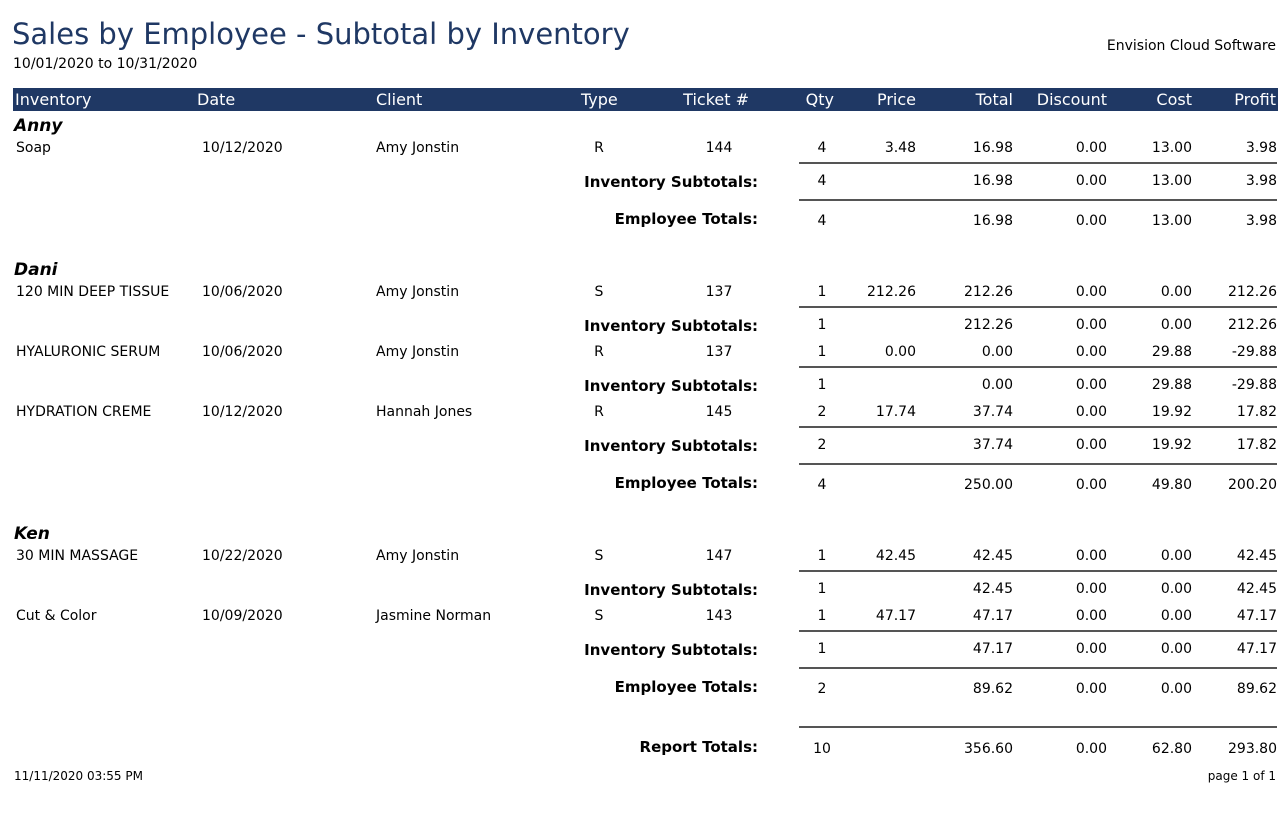 The height and width of the screenshot is (819, 1288). What do you see at coordinates (1171, 445) in the screenshot?
I see `subtotal-value: 19.92` at bounding box center [1171, 445].